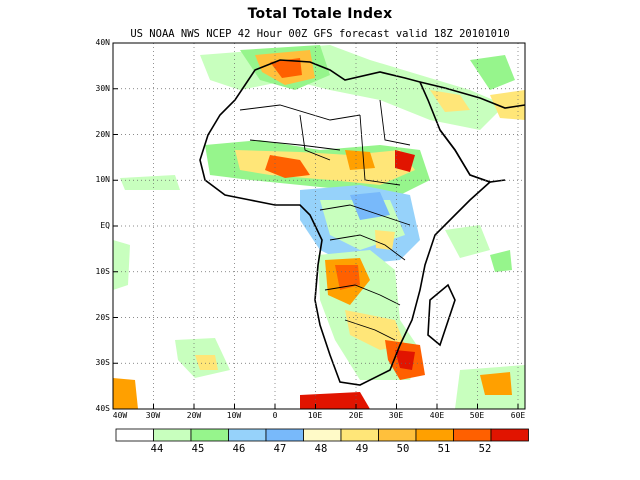  Describe the element at coordinates (485, 449) in the screenshot. I see `colorbar-label: 52` at that location.